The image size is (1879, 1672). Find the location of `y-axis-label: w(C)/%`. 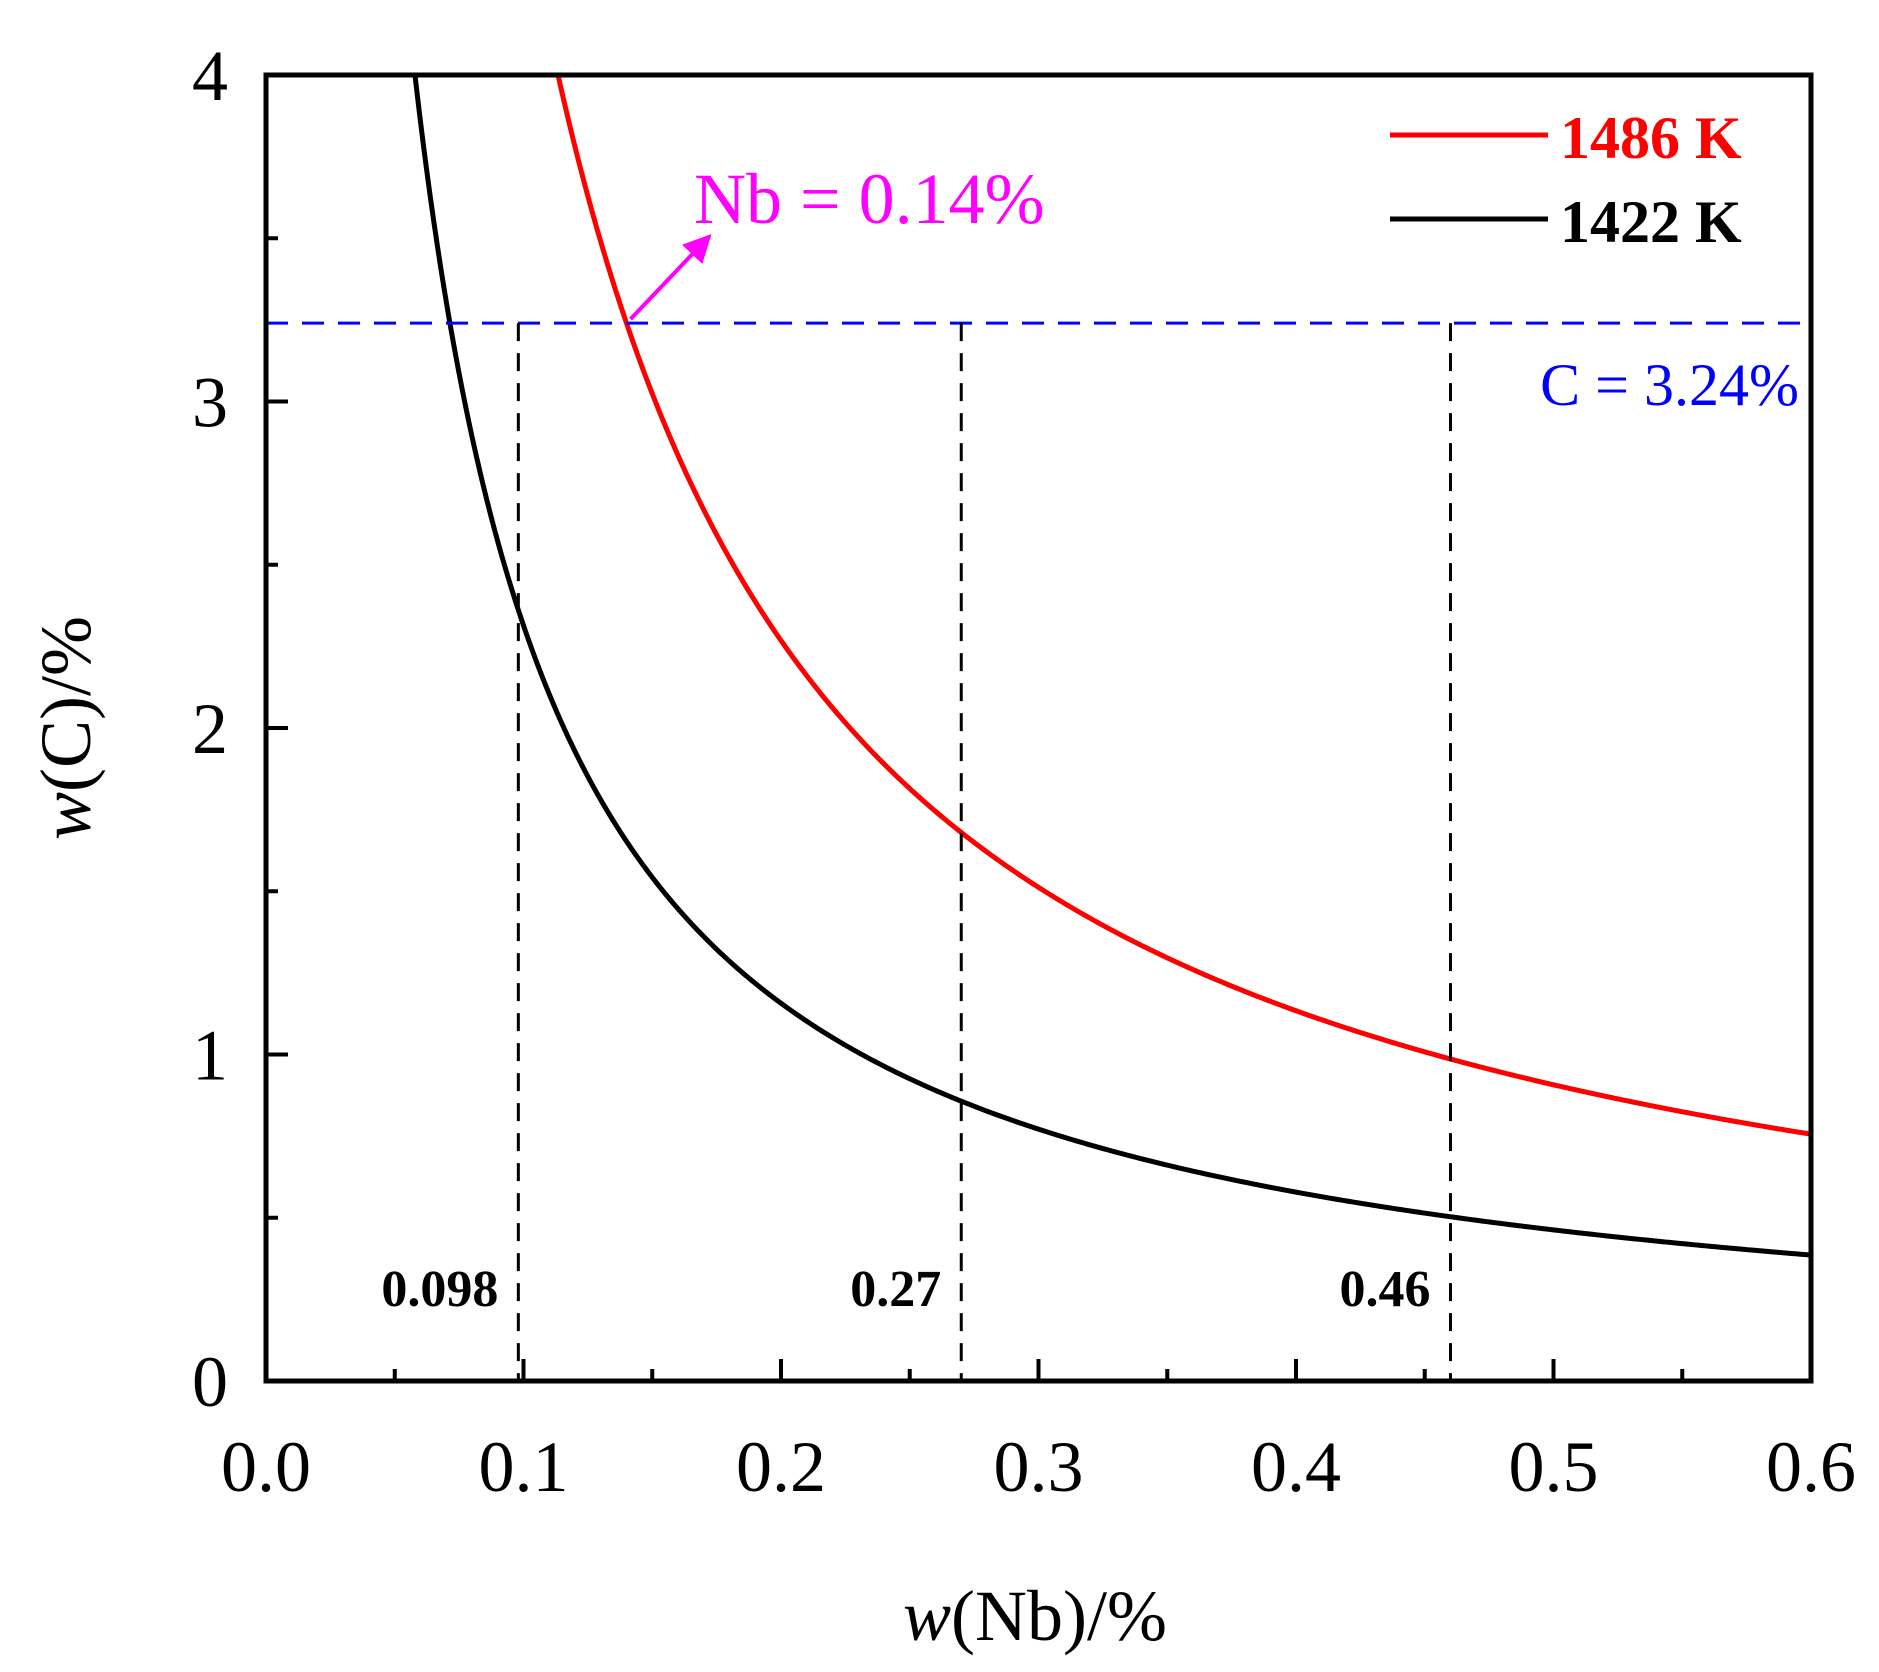

y-axis-label: w(C)/% is located at coordinates (66, 728).